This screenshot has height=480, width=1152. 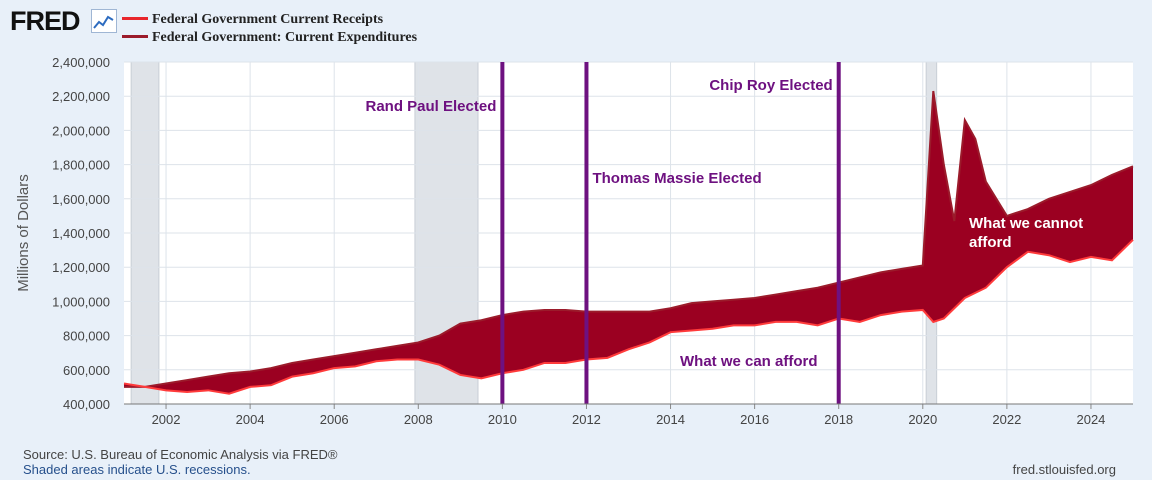 What do you see at coordinates (754, 419) in the screenshot?
I see `x-tick-label: 2016` at bounding box center [754, 419].